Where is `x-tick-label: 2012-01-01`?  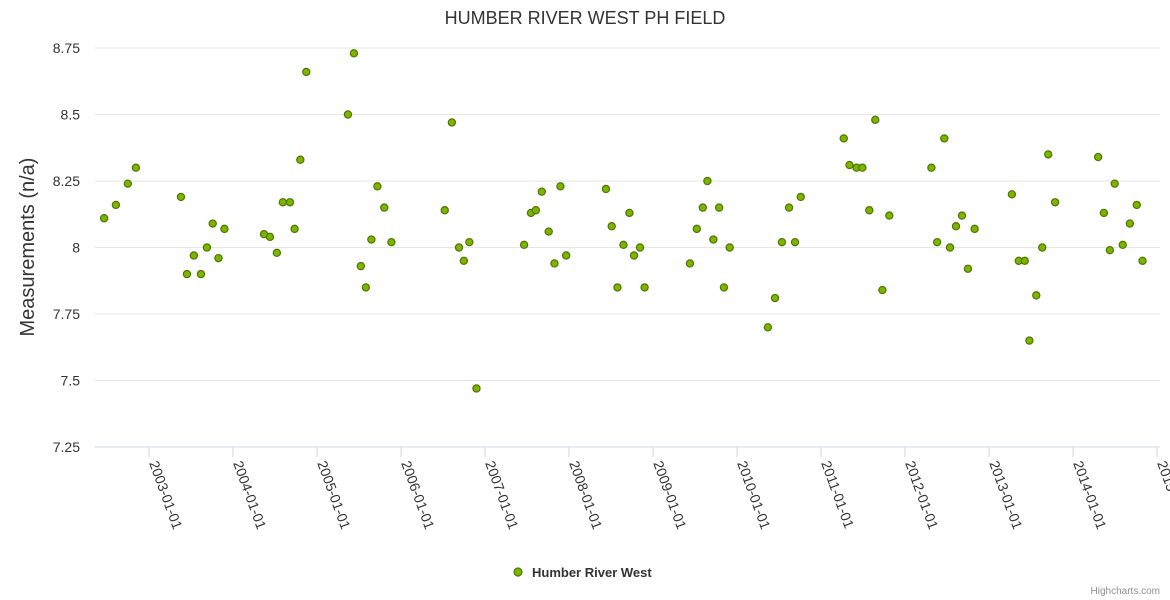 x-tick-label: 2012-01-01 is located at coordinates (922, 495).